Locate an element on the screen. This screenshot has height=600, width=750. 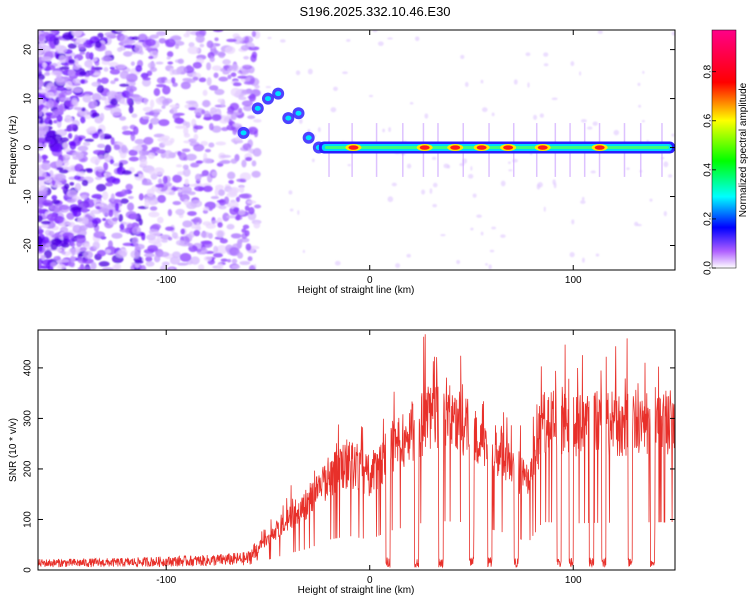
colorbar-tick-label: 0.0 is located at coordinates (708, 268).